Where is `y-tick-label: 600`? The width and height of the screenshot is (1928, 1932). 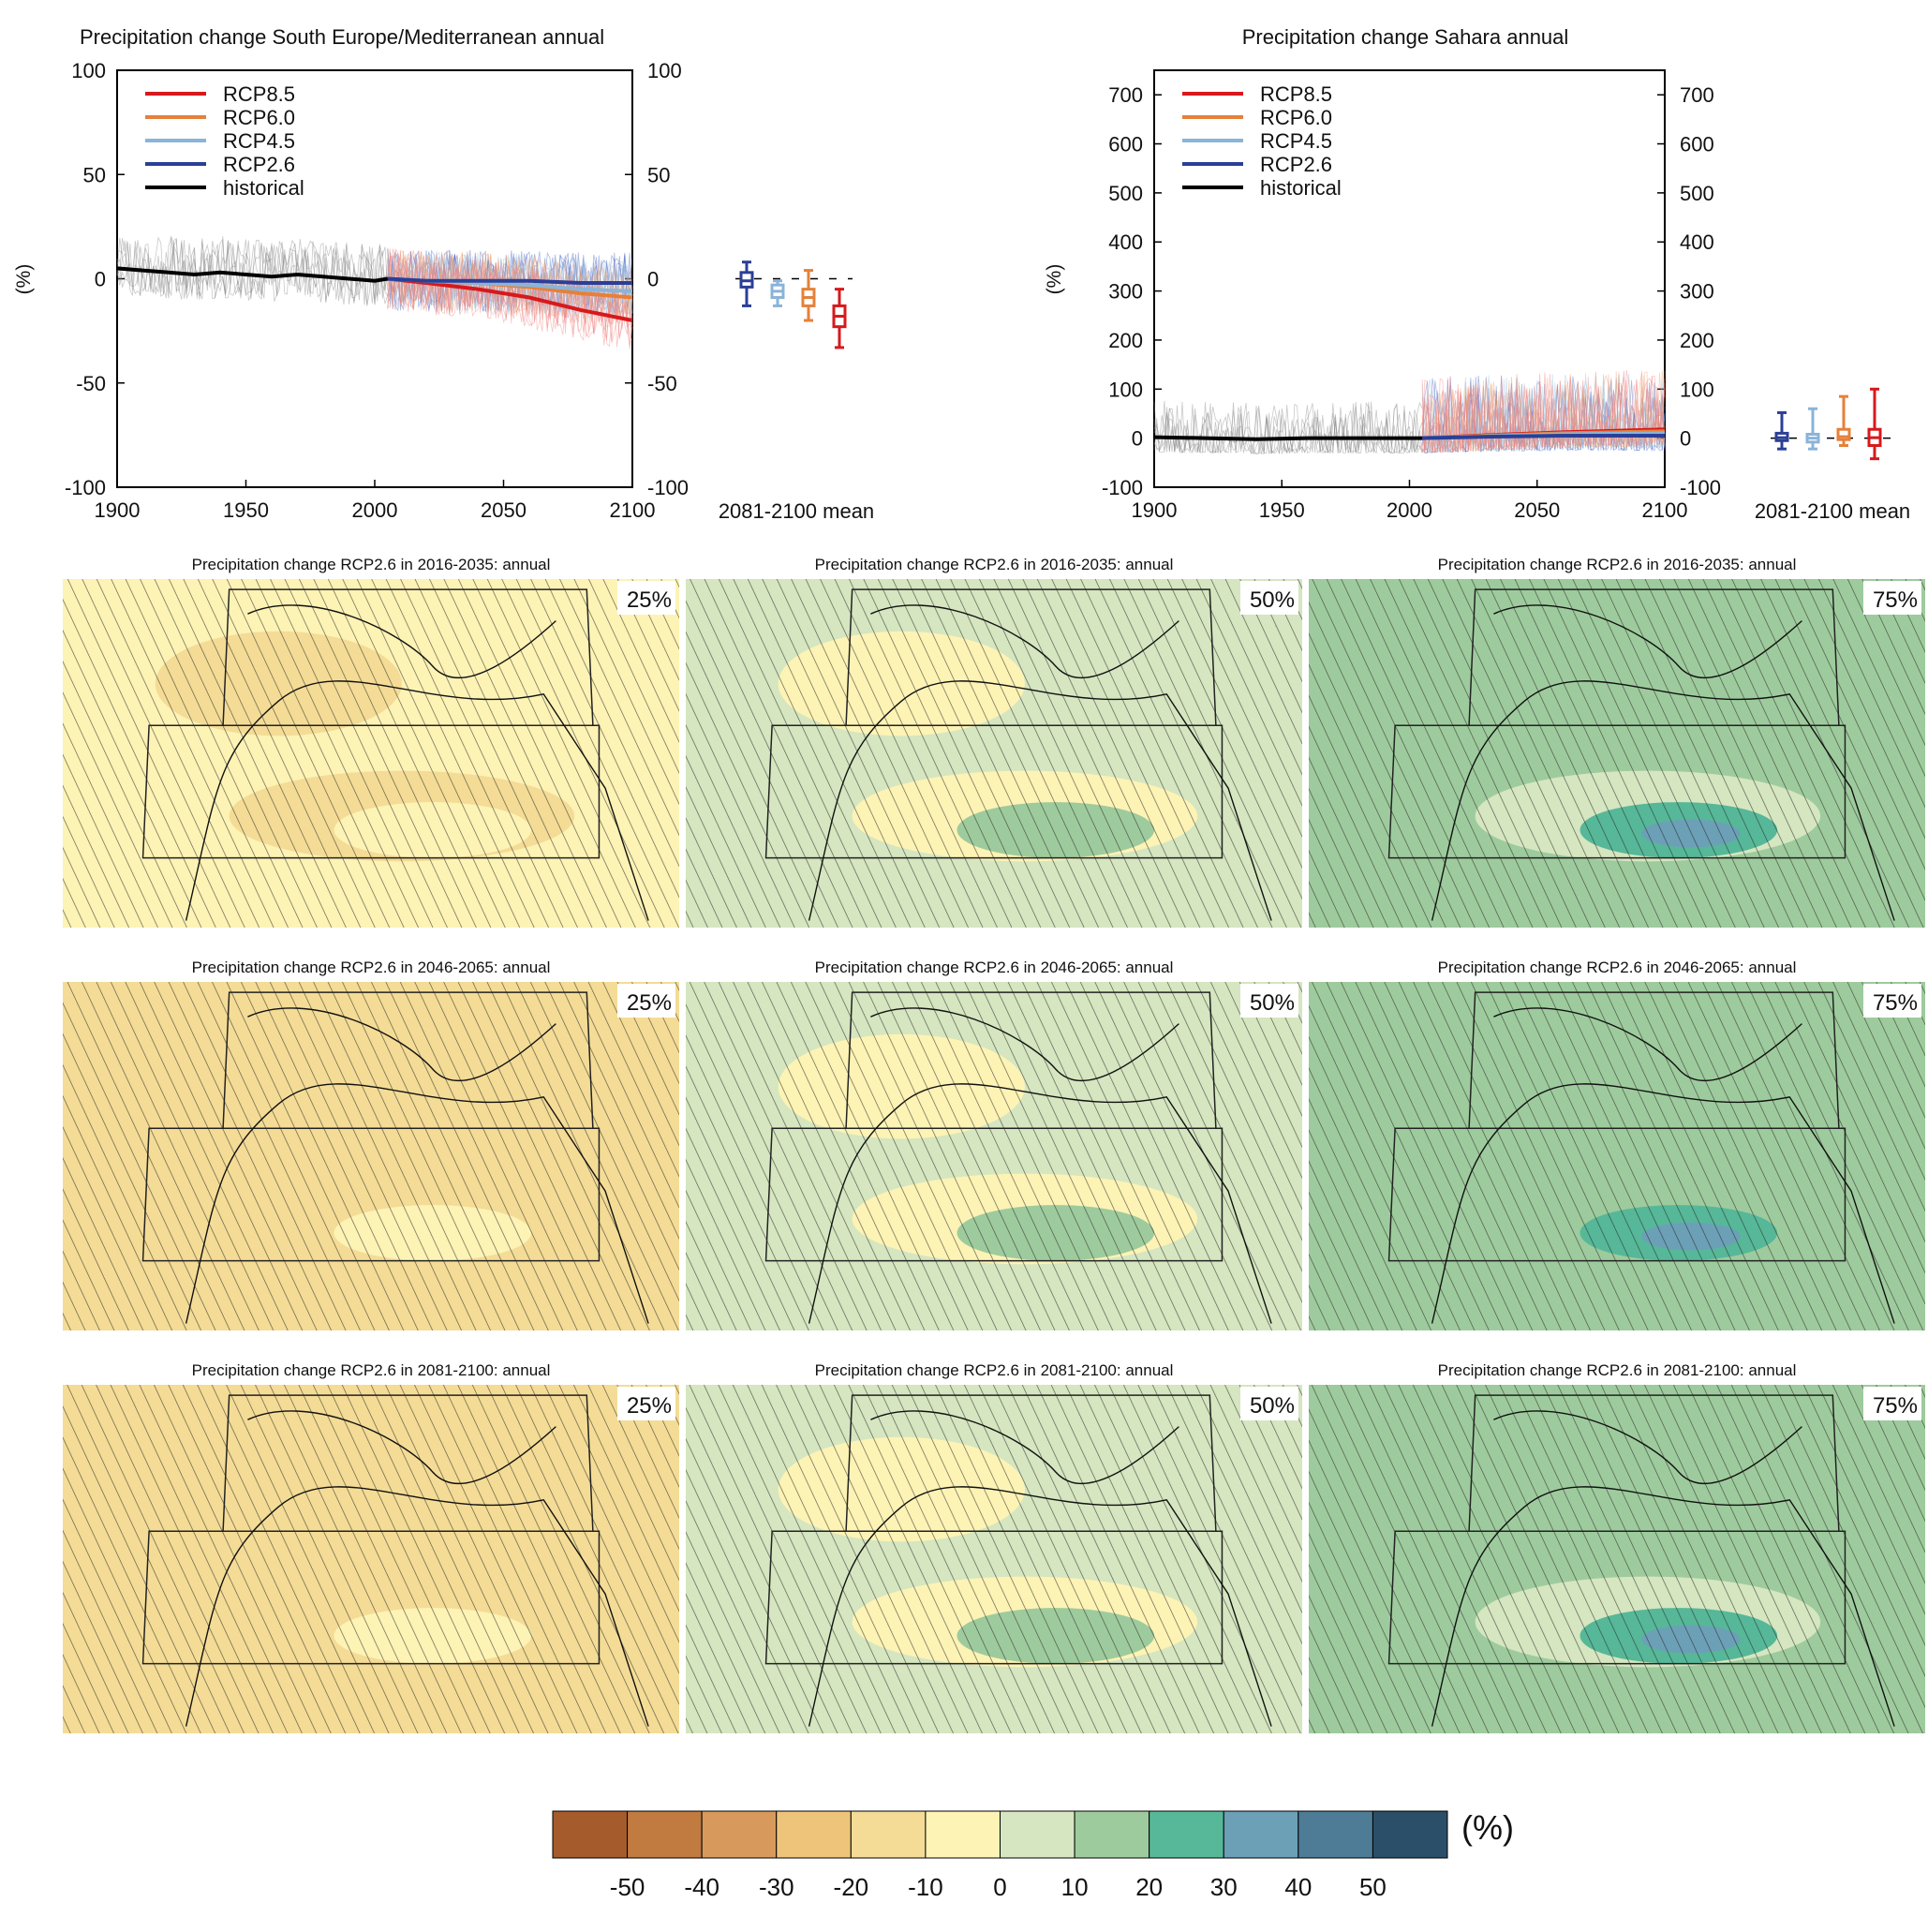
y-tick-label: 600 is located at coordinates (1125, 145).